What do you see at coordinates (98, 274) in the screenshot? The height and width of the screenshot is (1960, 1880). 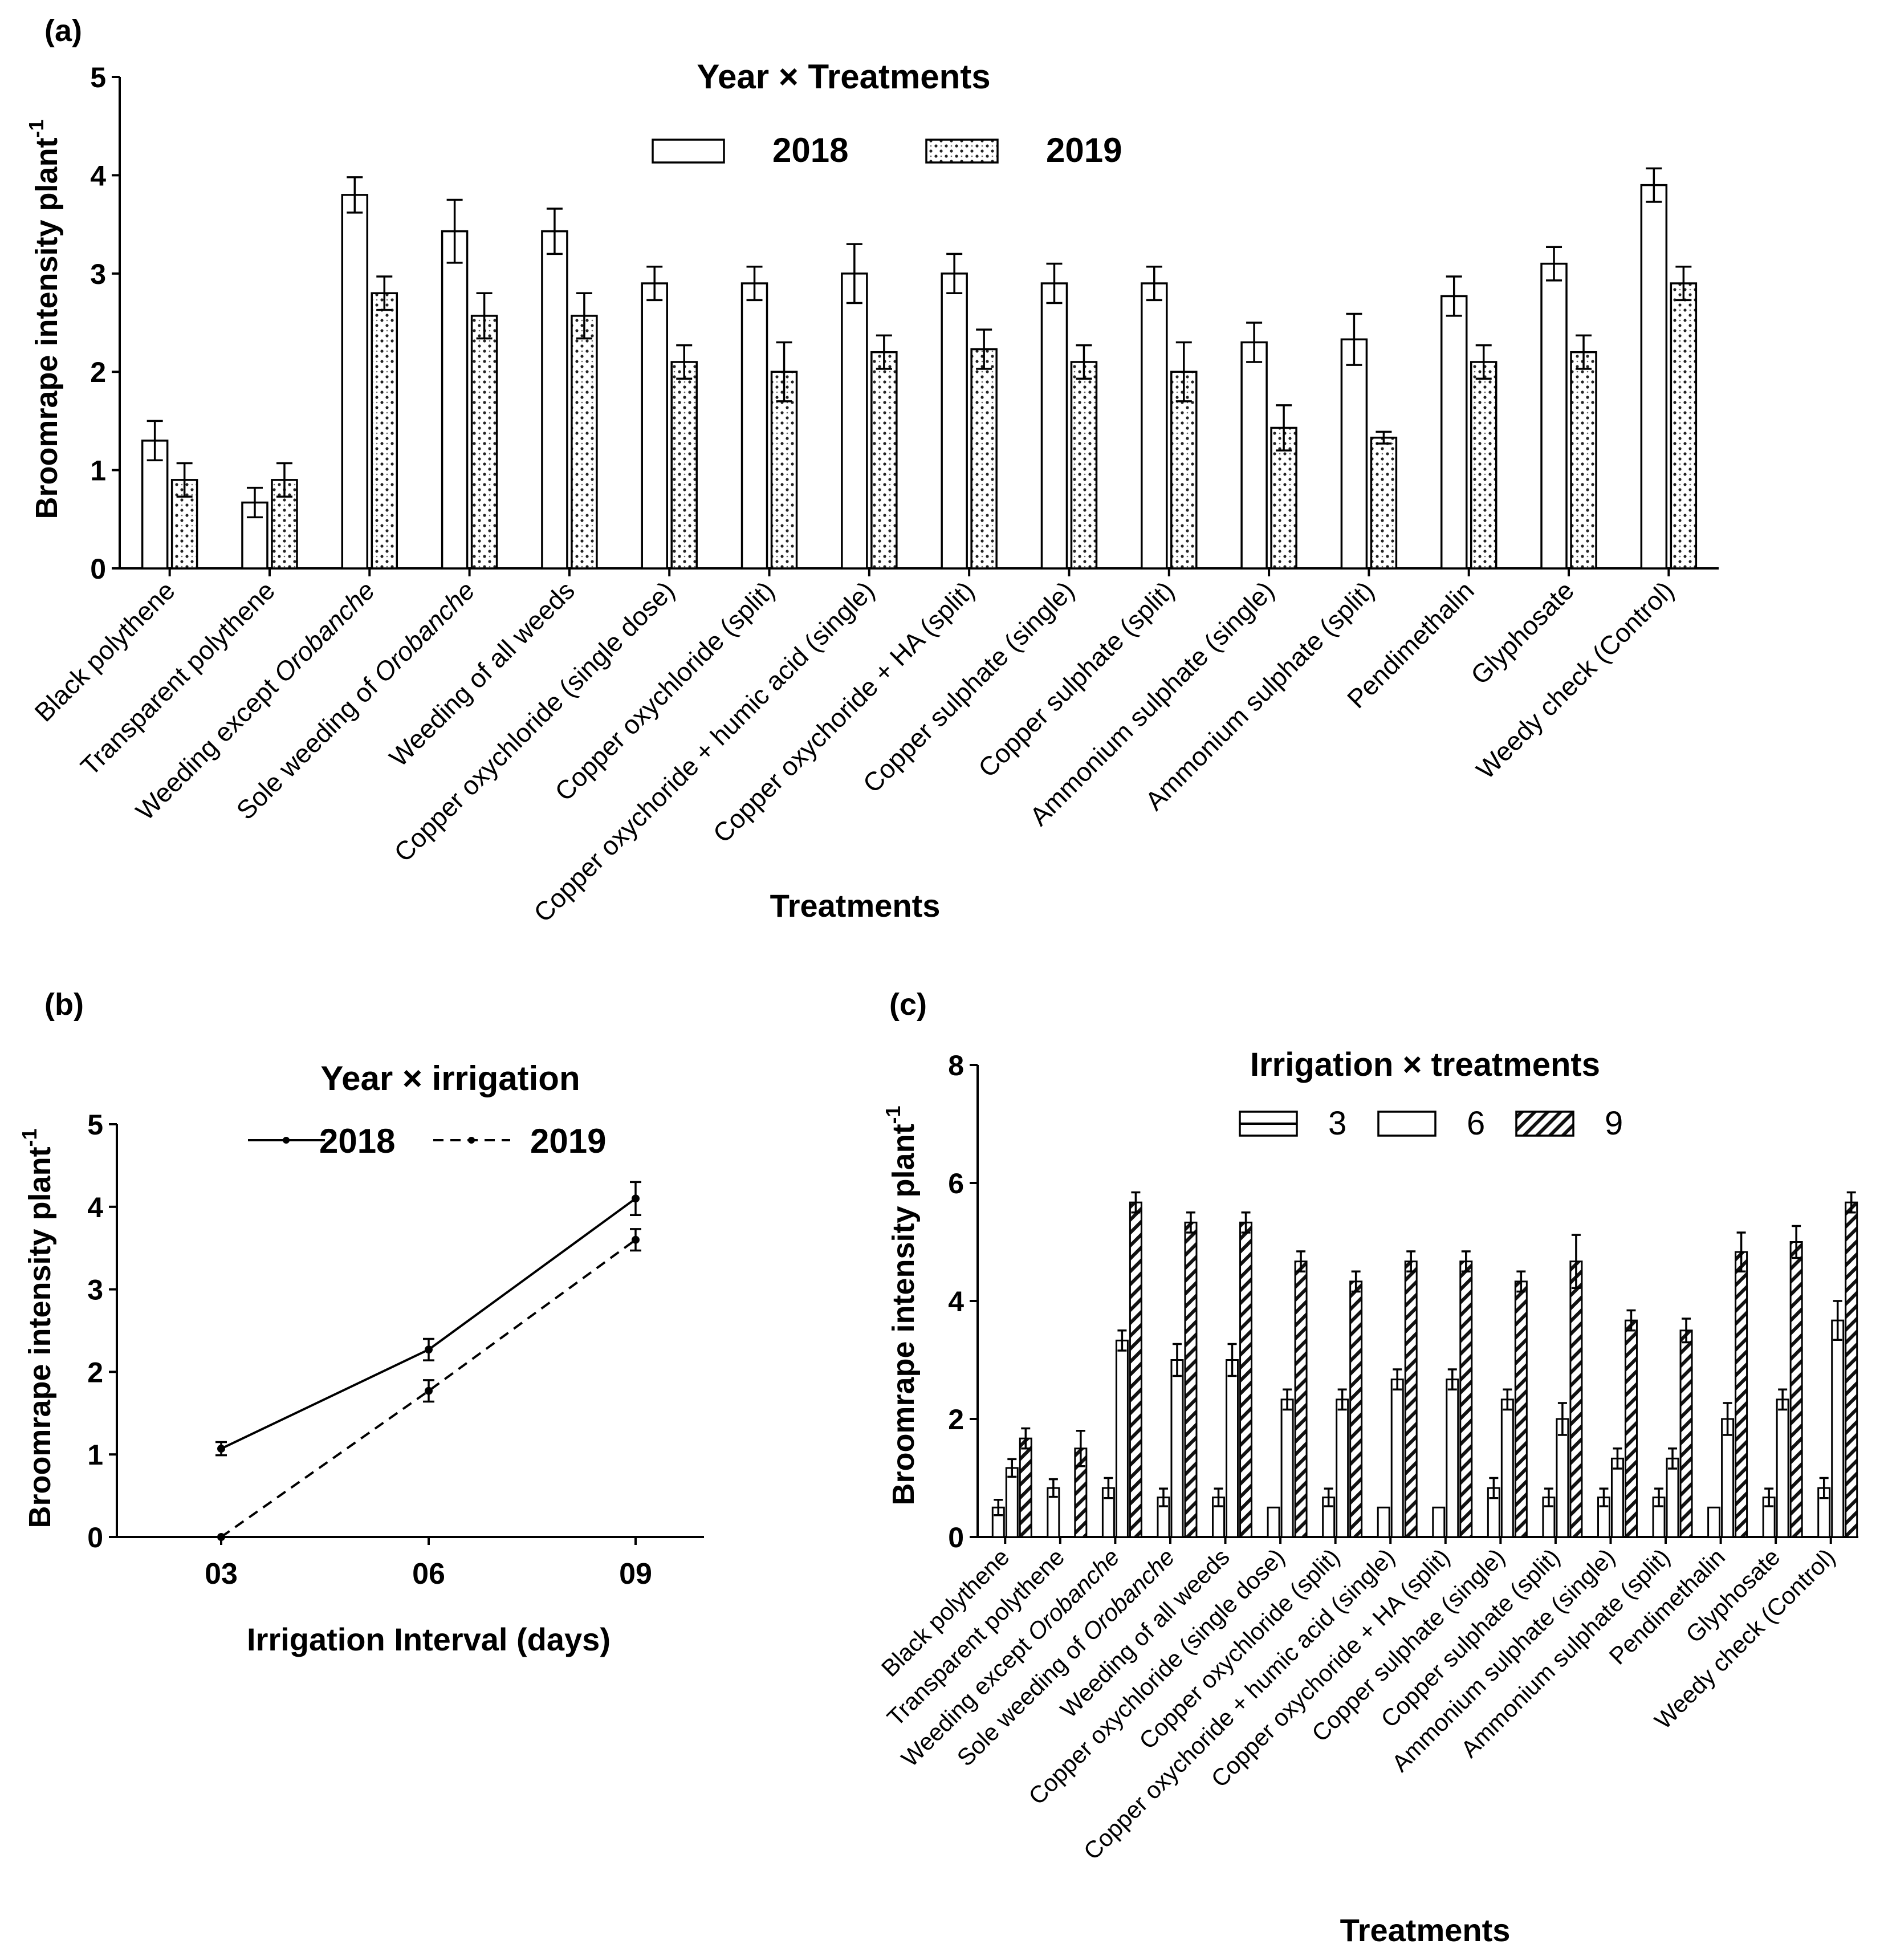 I see `panel-a-y-tick-label: 3` at bounding box center [98, 274].